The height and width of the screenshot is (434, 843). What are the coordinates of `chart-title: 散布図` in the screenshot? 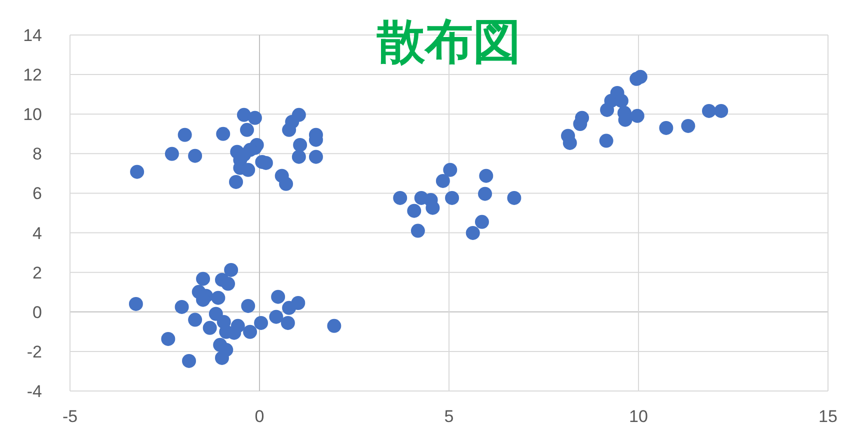 It's located at (448, 42).